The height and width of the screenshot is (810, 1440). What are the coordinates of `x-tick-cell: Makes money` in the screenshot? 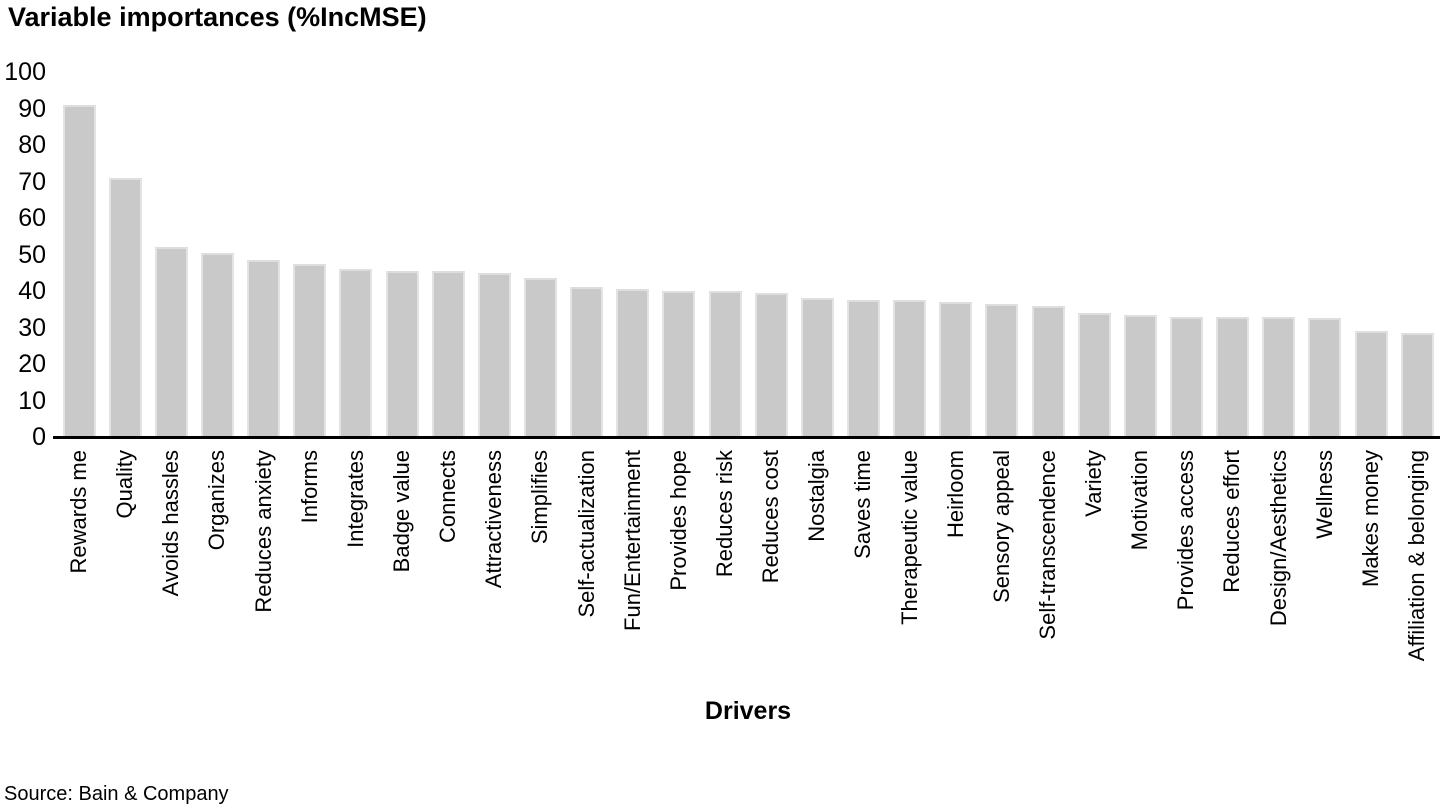 It's located at (1371, 571).